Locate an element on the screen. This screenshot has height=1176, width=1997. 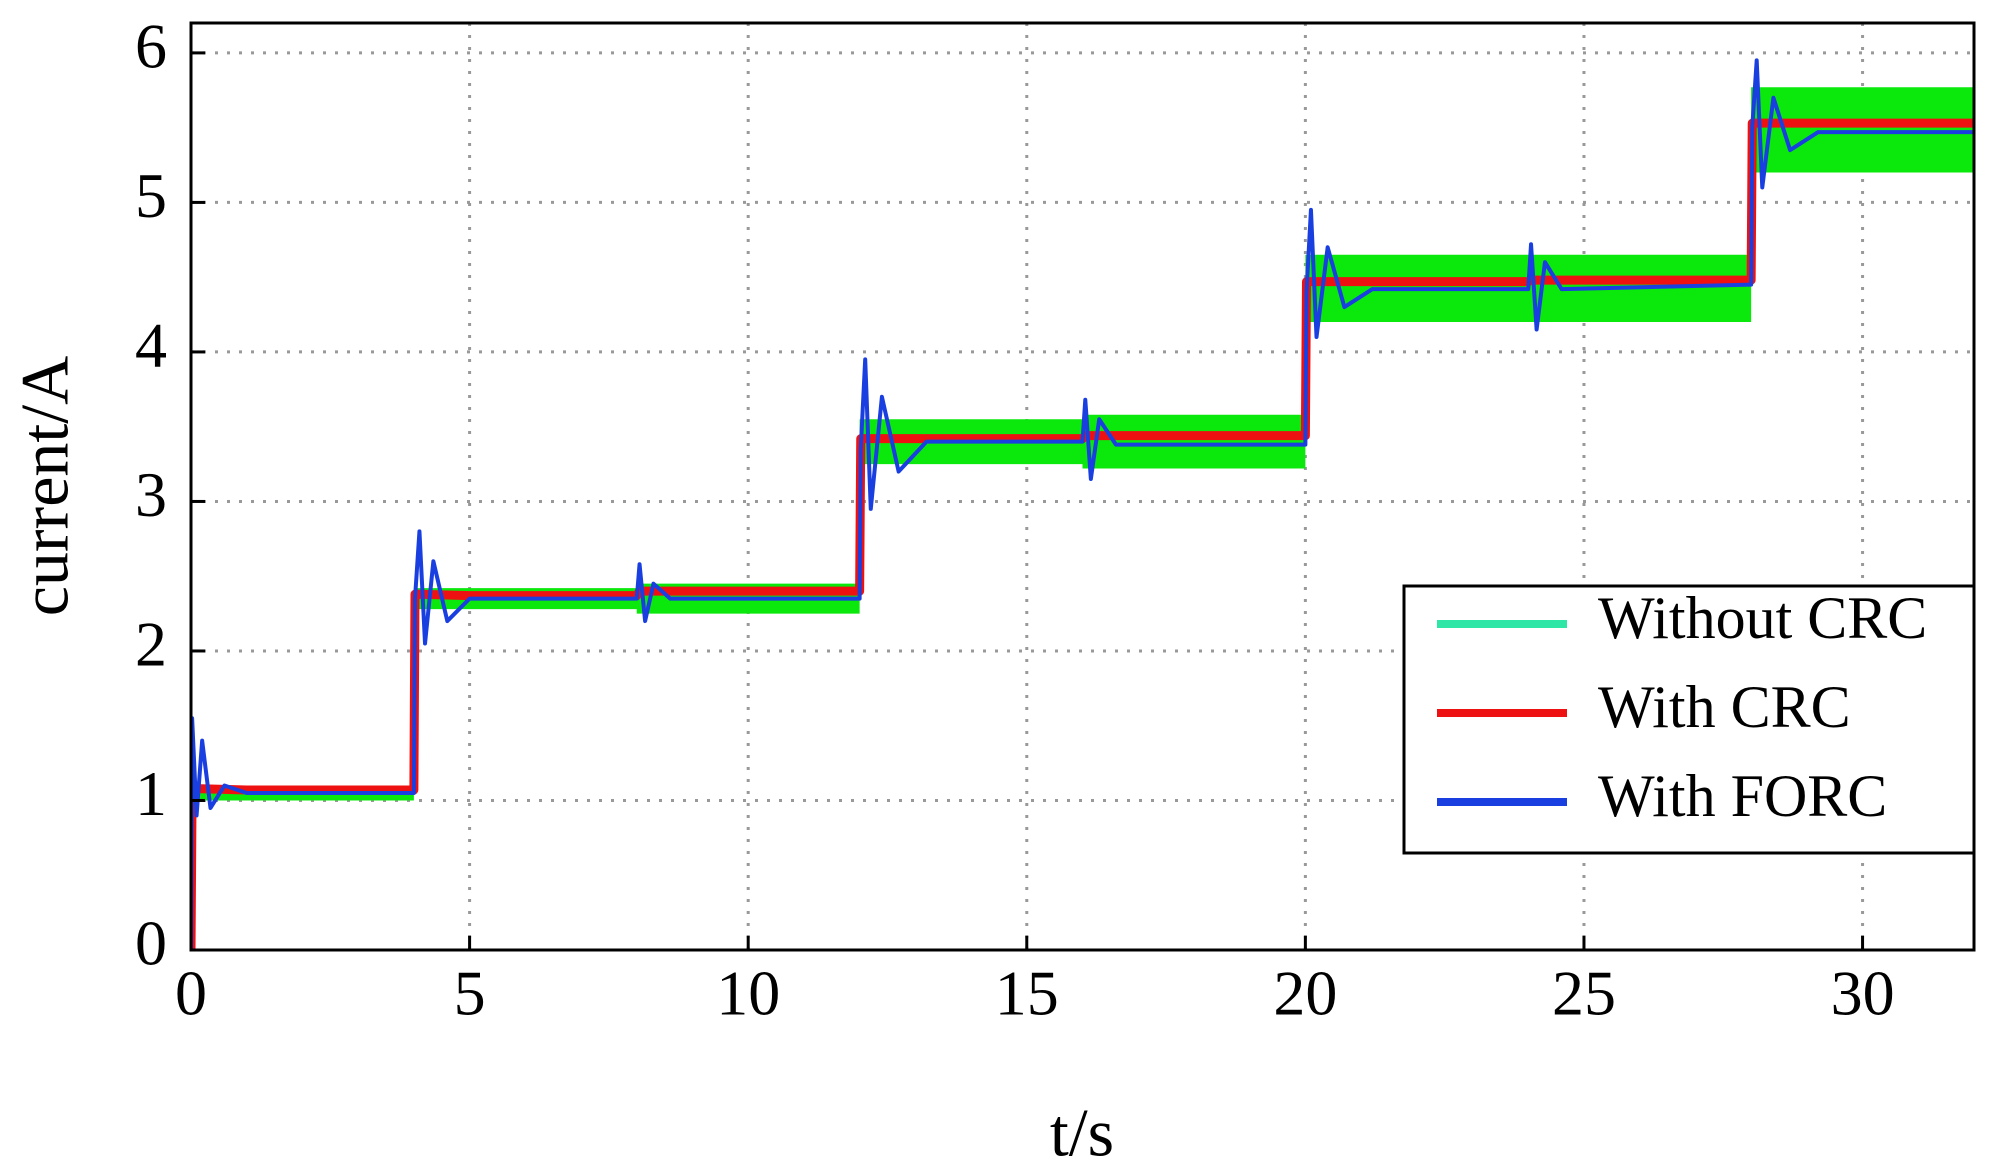
x-tick-label: 20 is located at coordinates (1305, 993).